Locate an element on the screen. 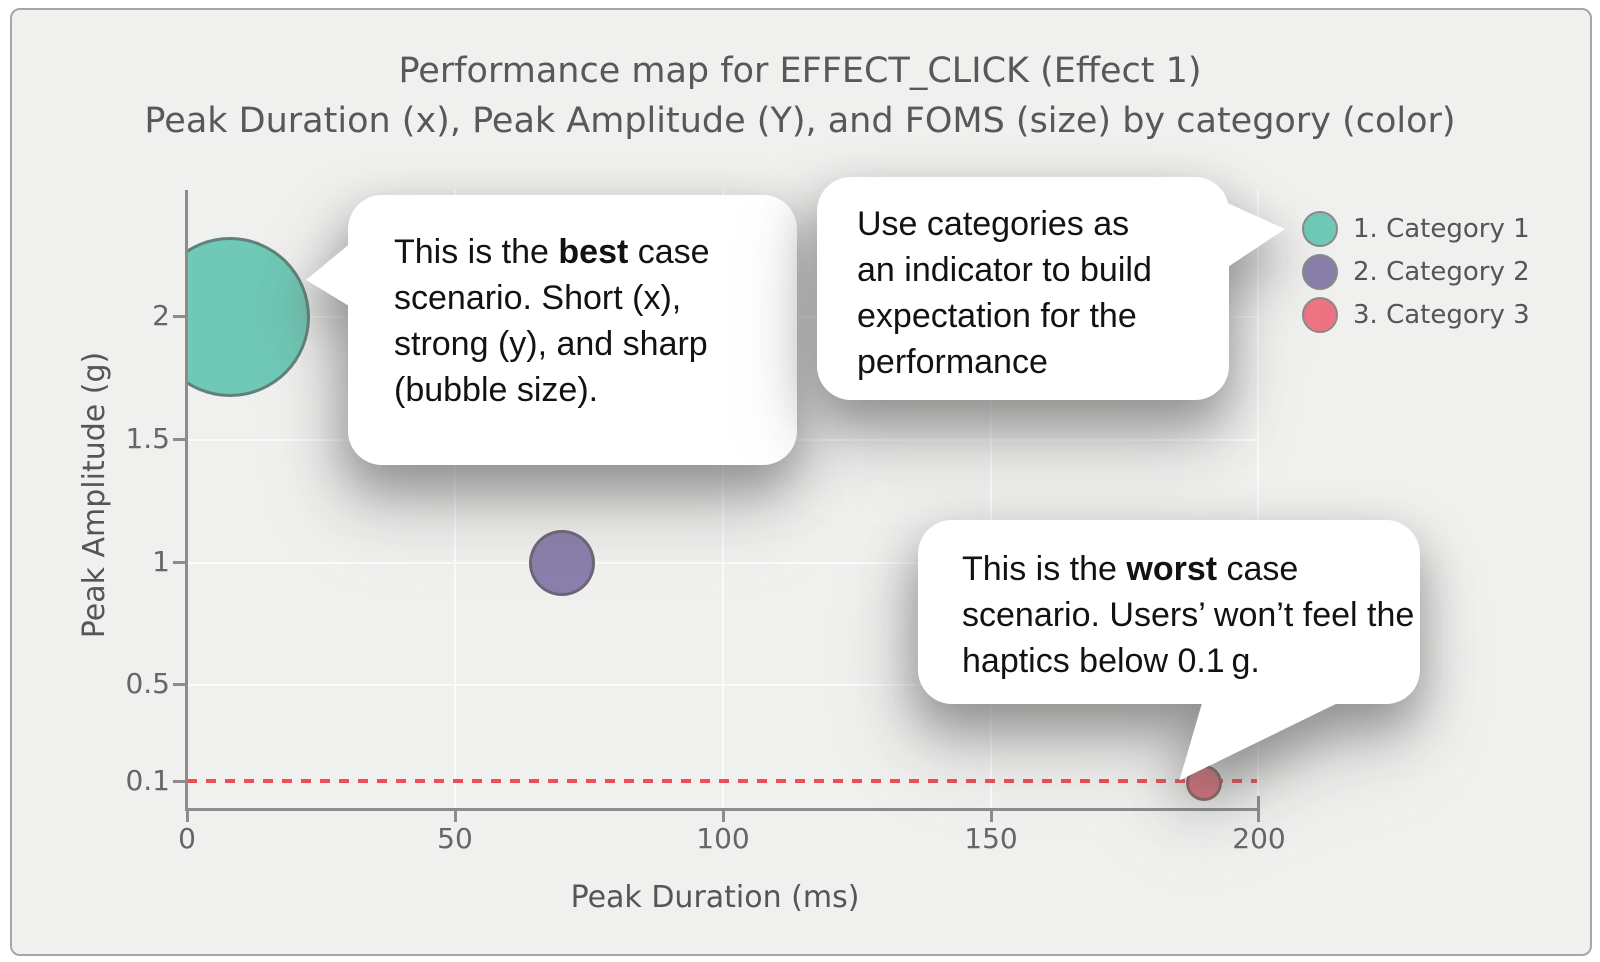 This screenshot has width=1600, height=962. threshold-line-0p1g is located at coordinates (722, 781).